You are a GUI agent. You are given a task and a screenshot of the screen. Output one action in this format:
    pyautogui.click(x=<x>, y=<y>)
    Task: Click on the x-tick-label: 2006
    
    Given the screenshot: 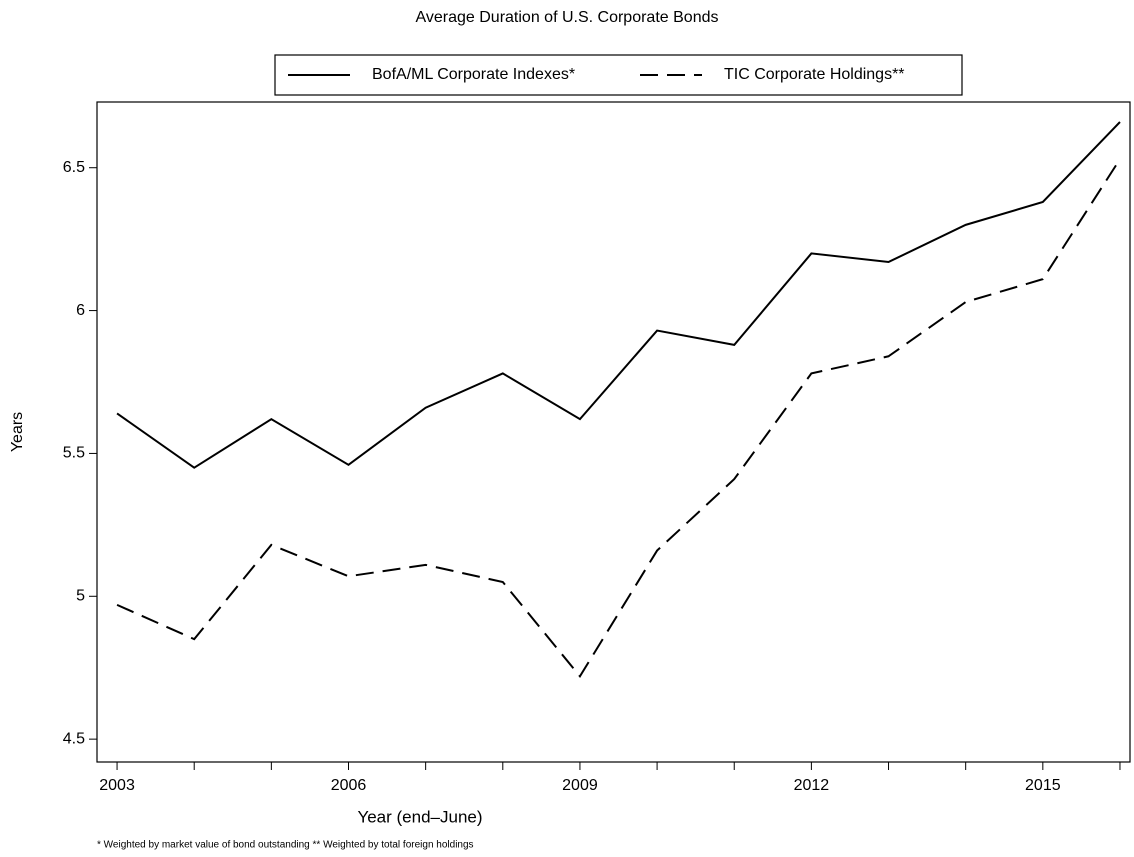 What is the action you would take?
    pyautogui.click(x=349, y=785)
    